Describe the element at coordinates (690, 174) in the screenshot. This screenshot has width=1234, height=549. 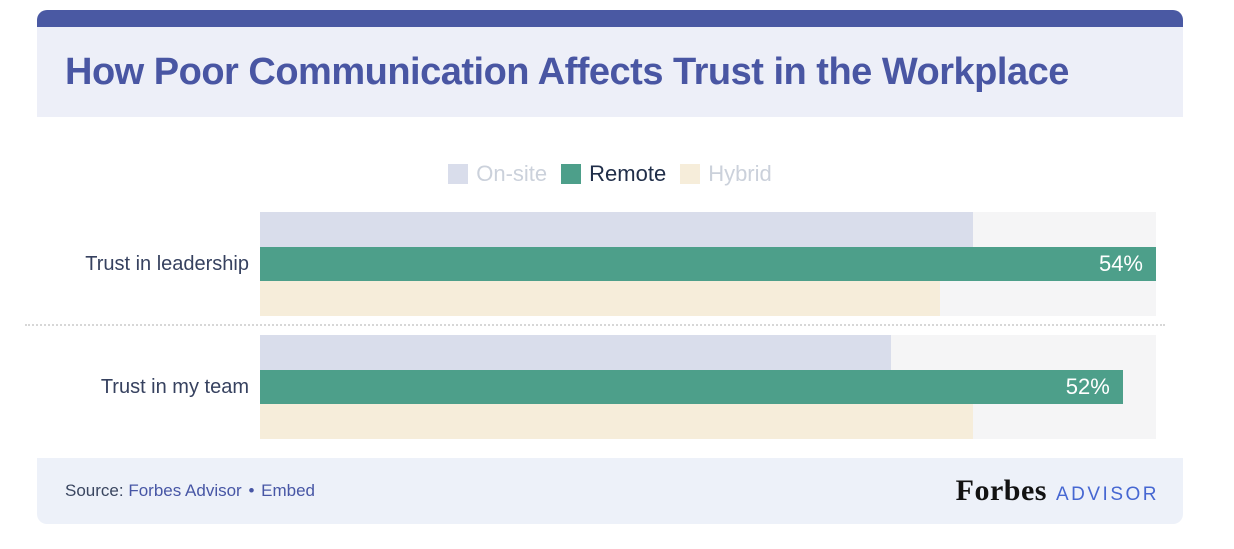
I see `legend-swatch-hybrid` at that location.